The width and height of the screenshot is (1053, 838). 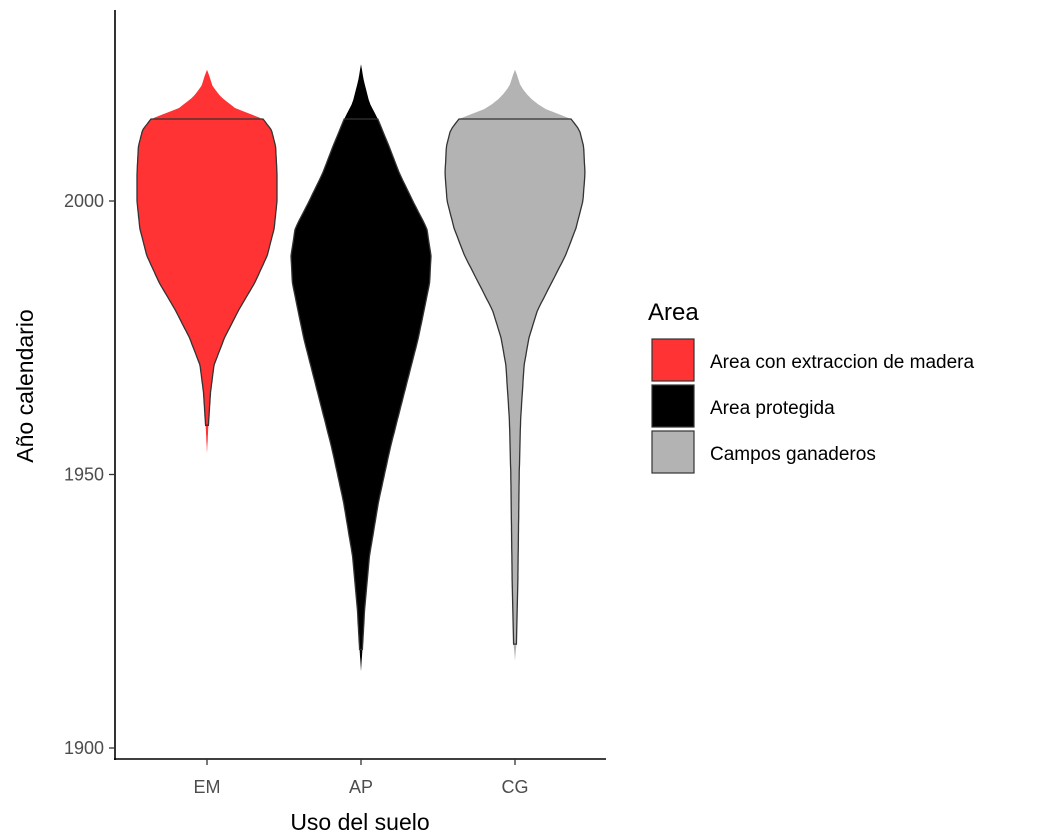 I want to click on legend-label-cg: Campos ganaderos, so click(x=793, y=454).